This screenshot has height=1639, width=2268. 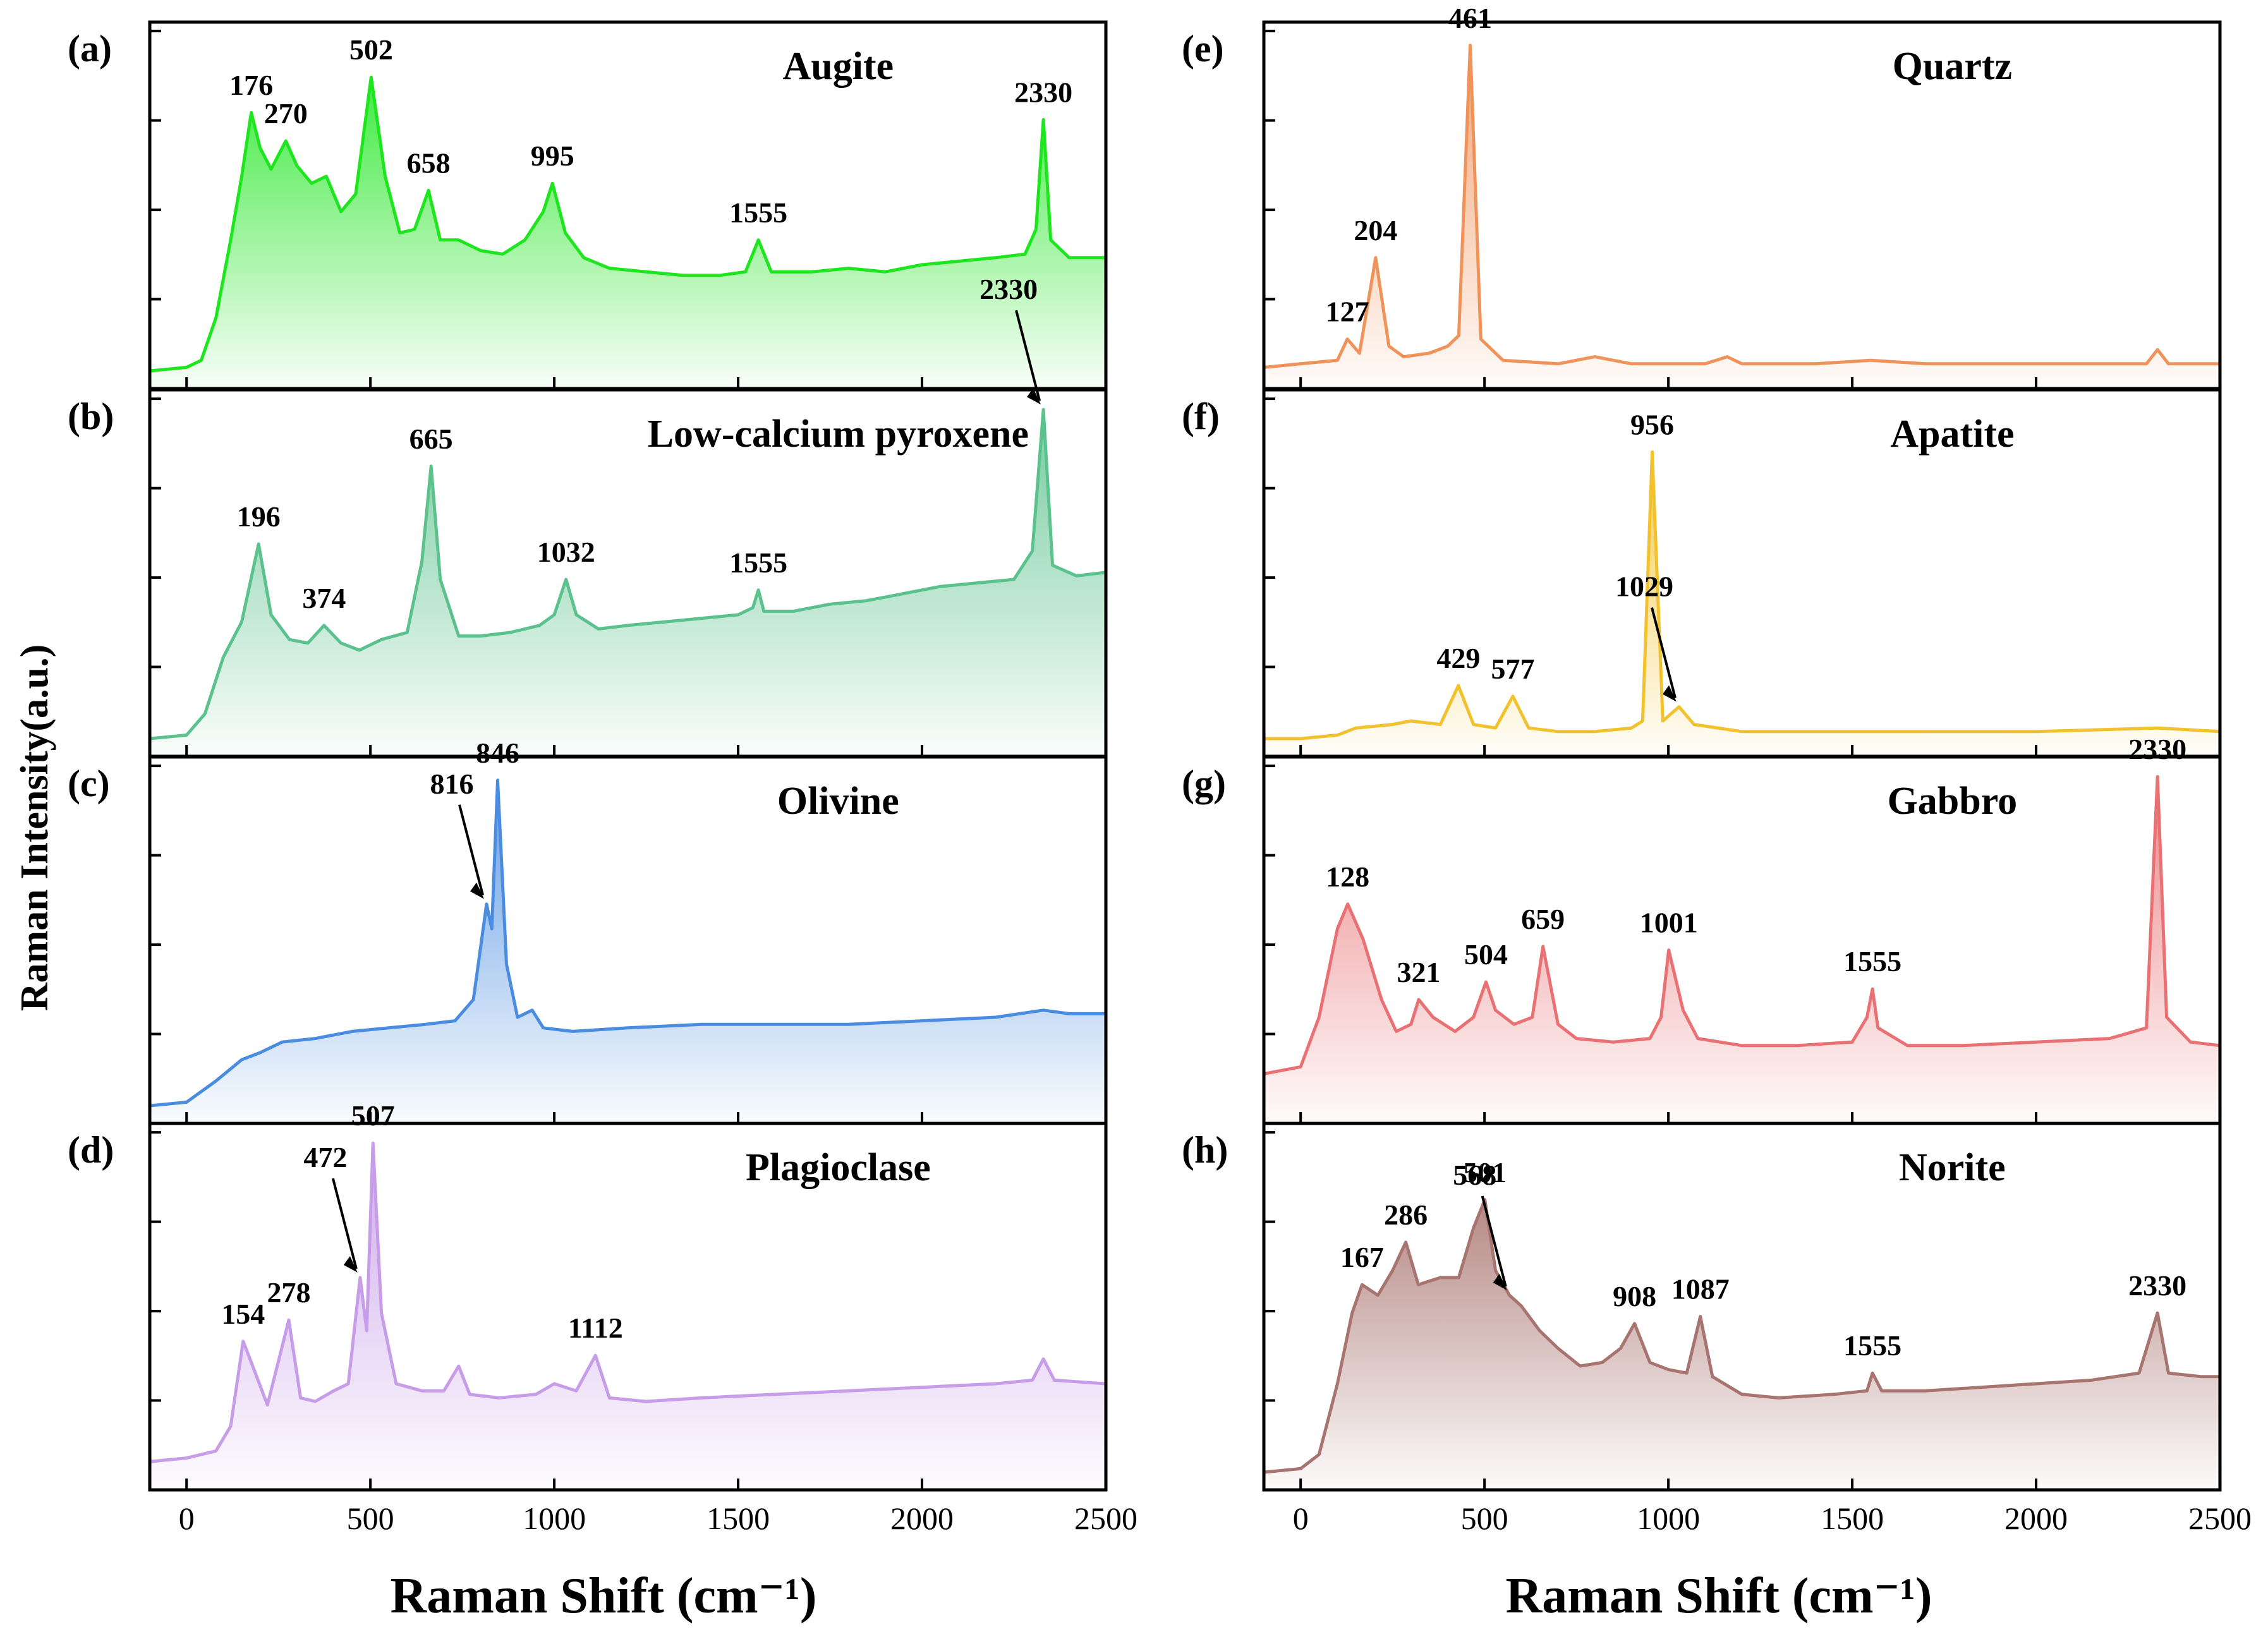 I want to click on peak-label: 196, so click(x=259, y=516).